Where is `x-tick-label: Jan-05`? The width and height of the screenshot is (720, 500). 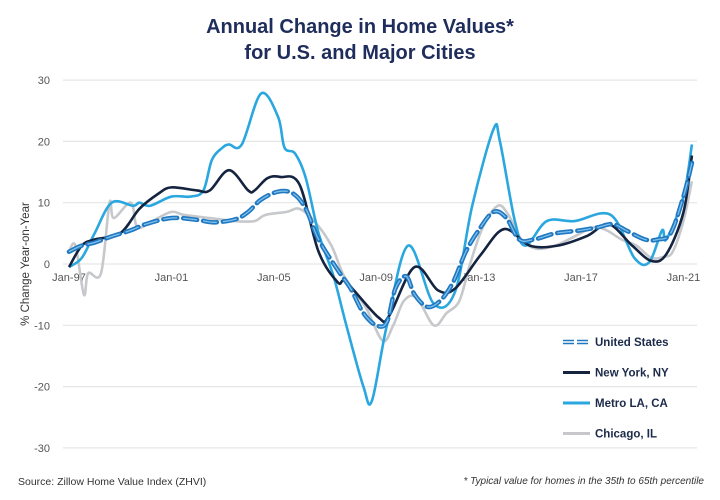
x-tick-label: Jan-05 is located at coordinates (274, 278).